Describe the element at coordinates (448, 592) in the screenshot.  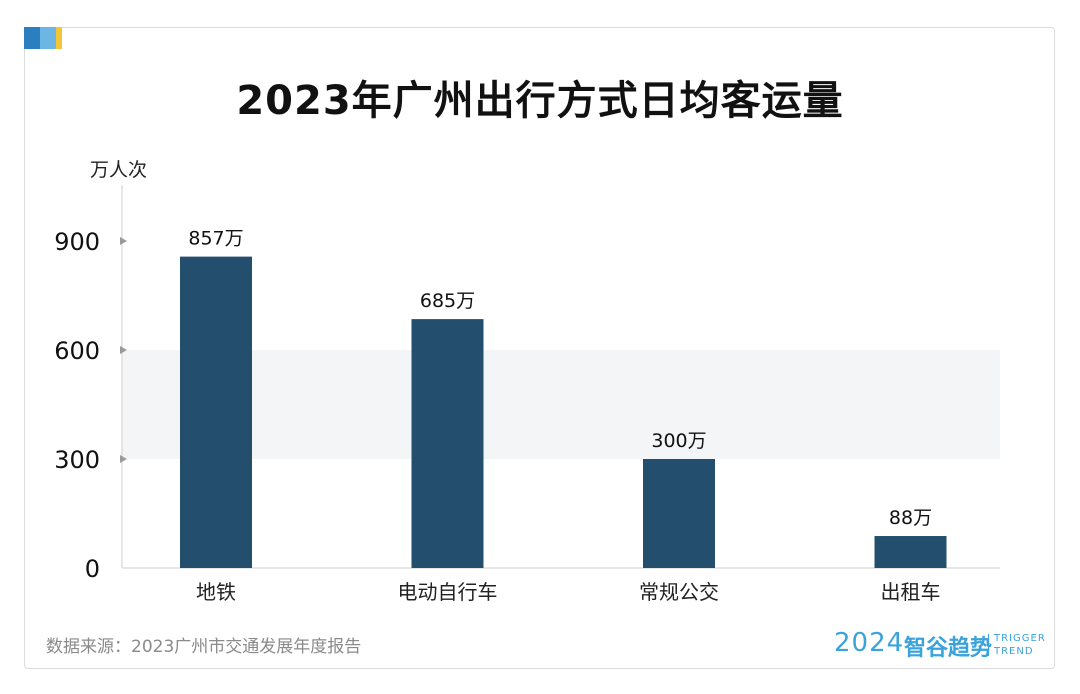
I see `x-category-label: 电动自行车` at that location.